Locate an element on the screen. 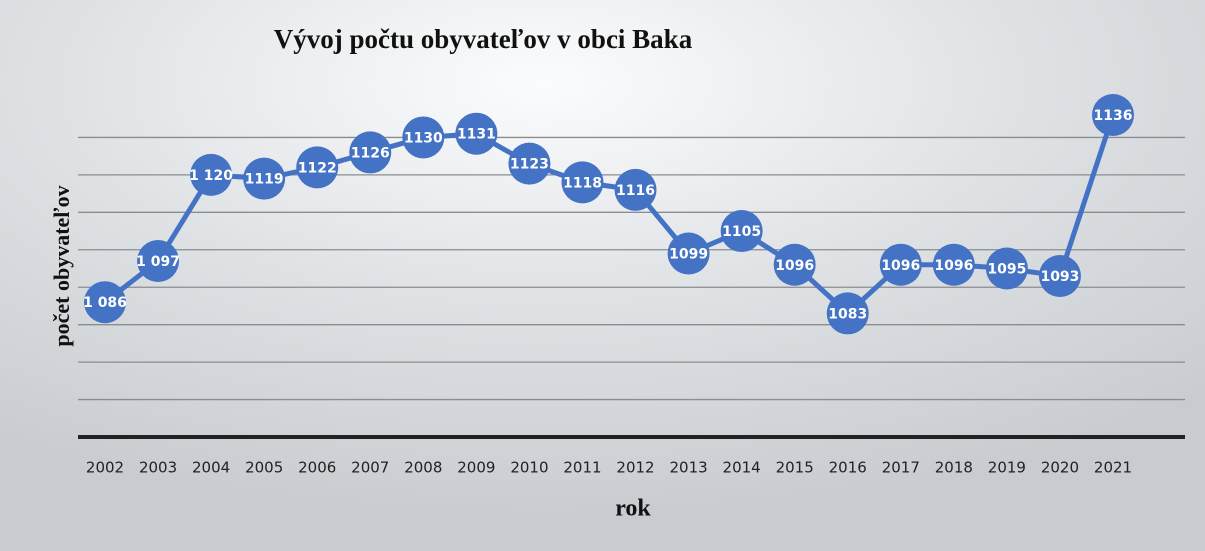 The width and height of the screenshot is (1205, 551). data-label: 1093 is located at coordinates (1059, 277).